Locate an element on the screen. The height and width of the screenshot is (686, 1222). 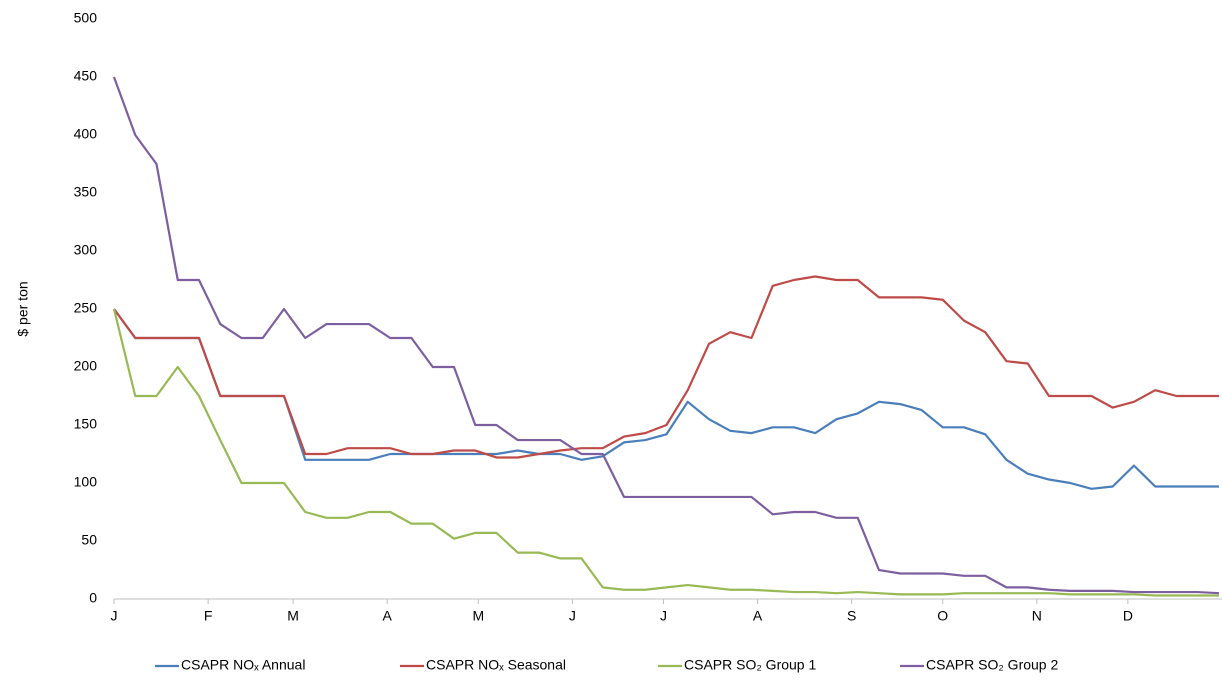
x-tick-label: D is located at coordinates (1128, 616).